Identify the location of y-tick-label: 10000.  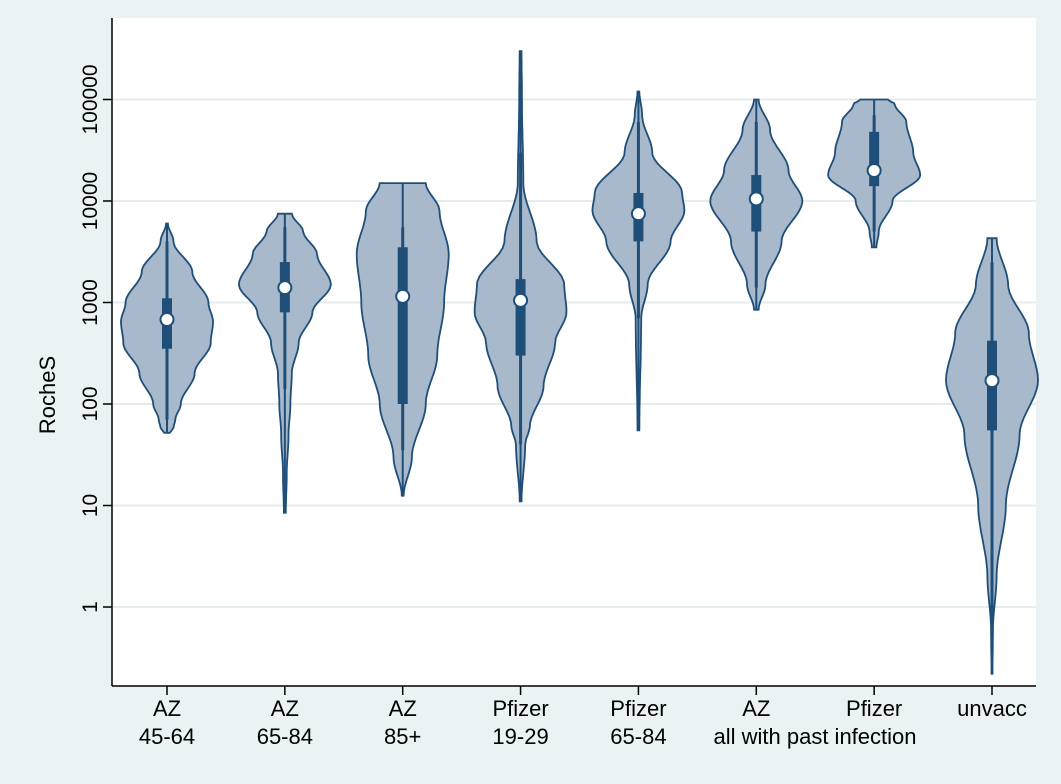
(90, 201).